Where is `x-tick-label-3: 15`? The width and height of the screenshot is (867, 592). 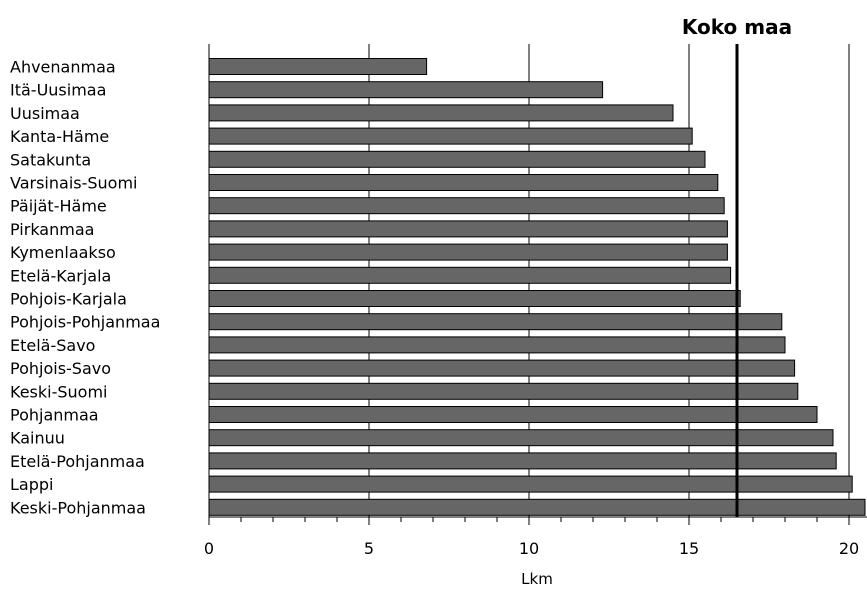 x-tick-label-3: 15 is located at coordinates (689, 548).